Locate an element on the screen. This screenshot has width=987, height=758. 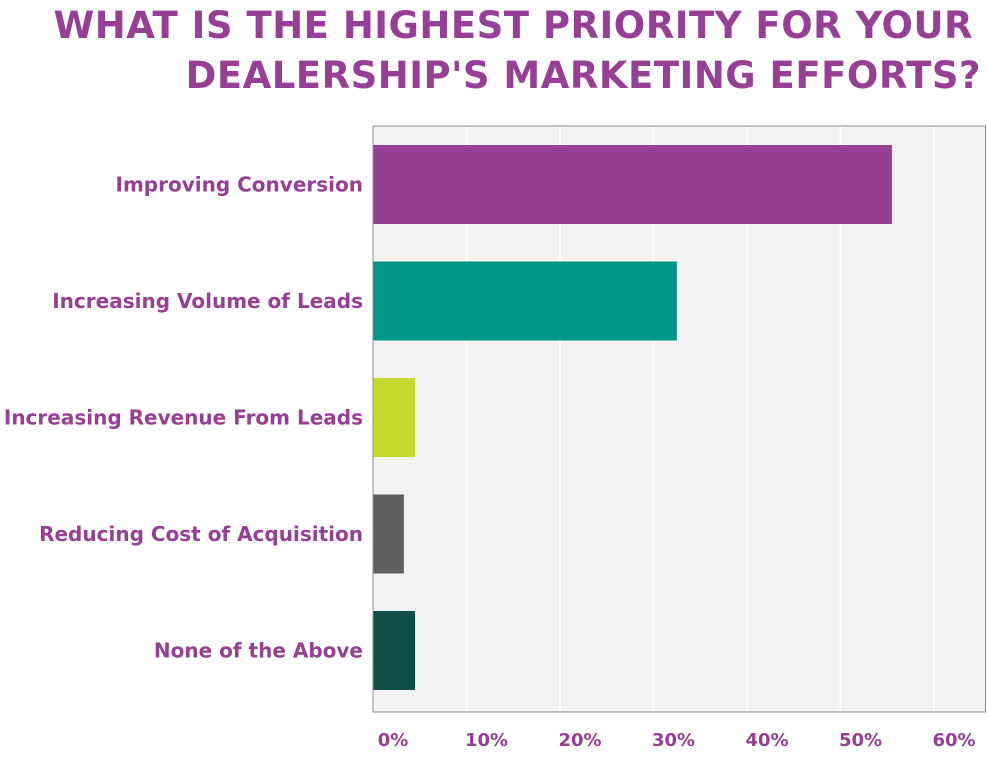
x-tick-label: 20% is located at coordinates (579, 740).